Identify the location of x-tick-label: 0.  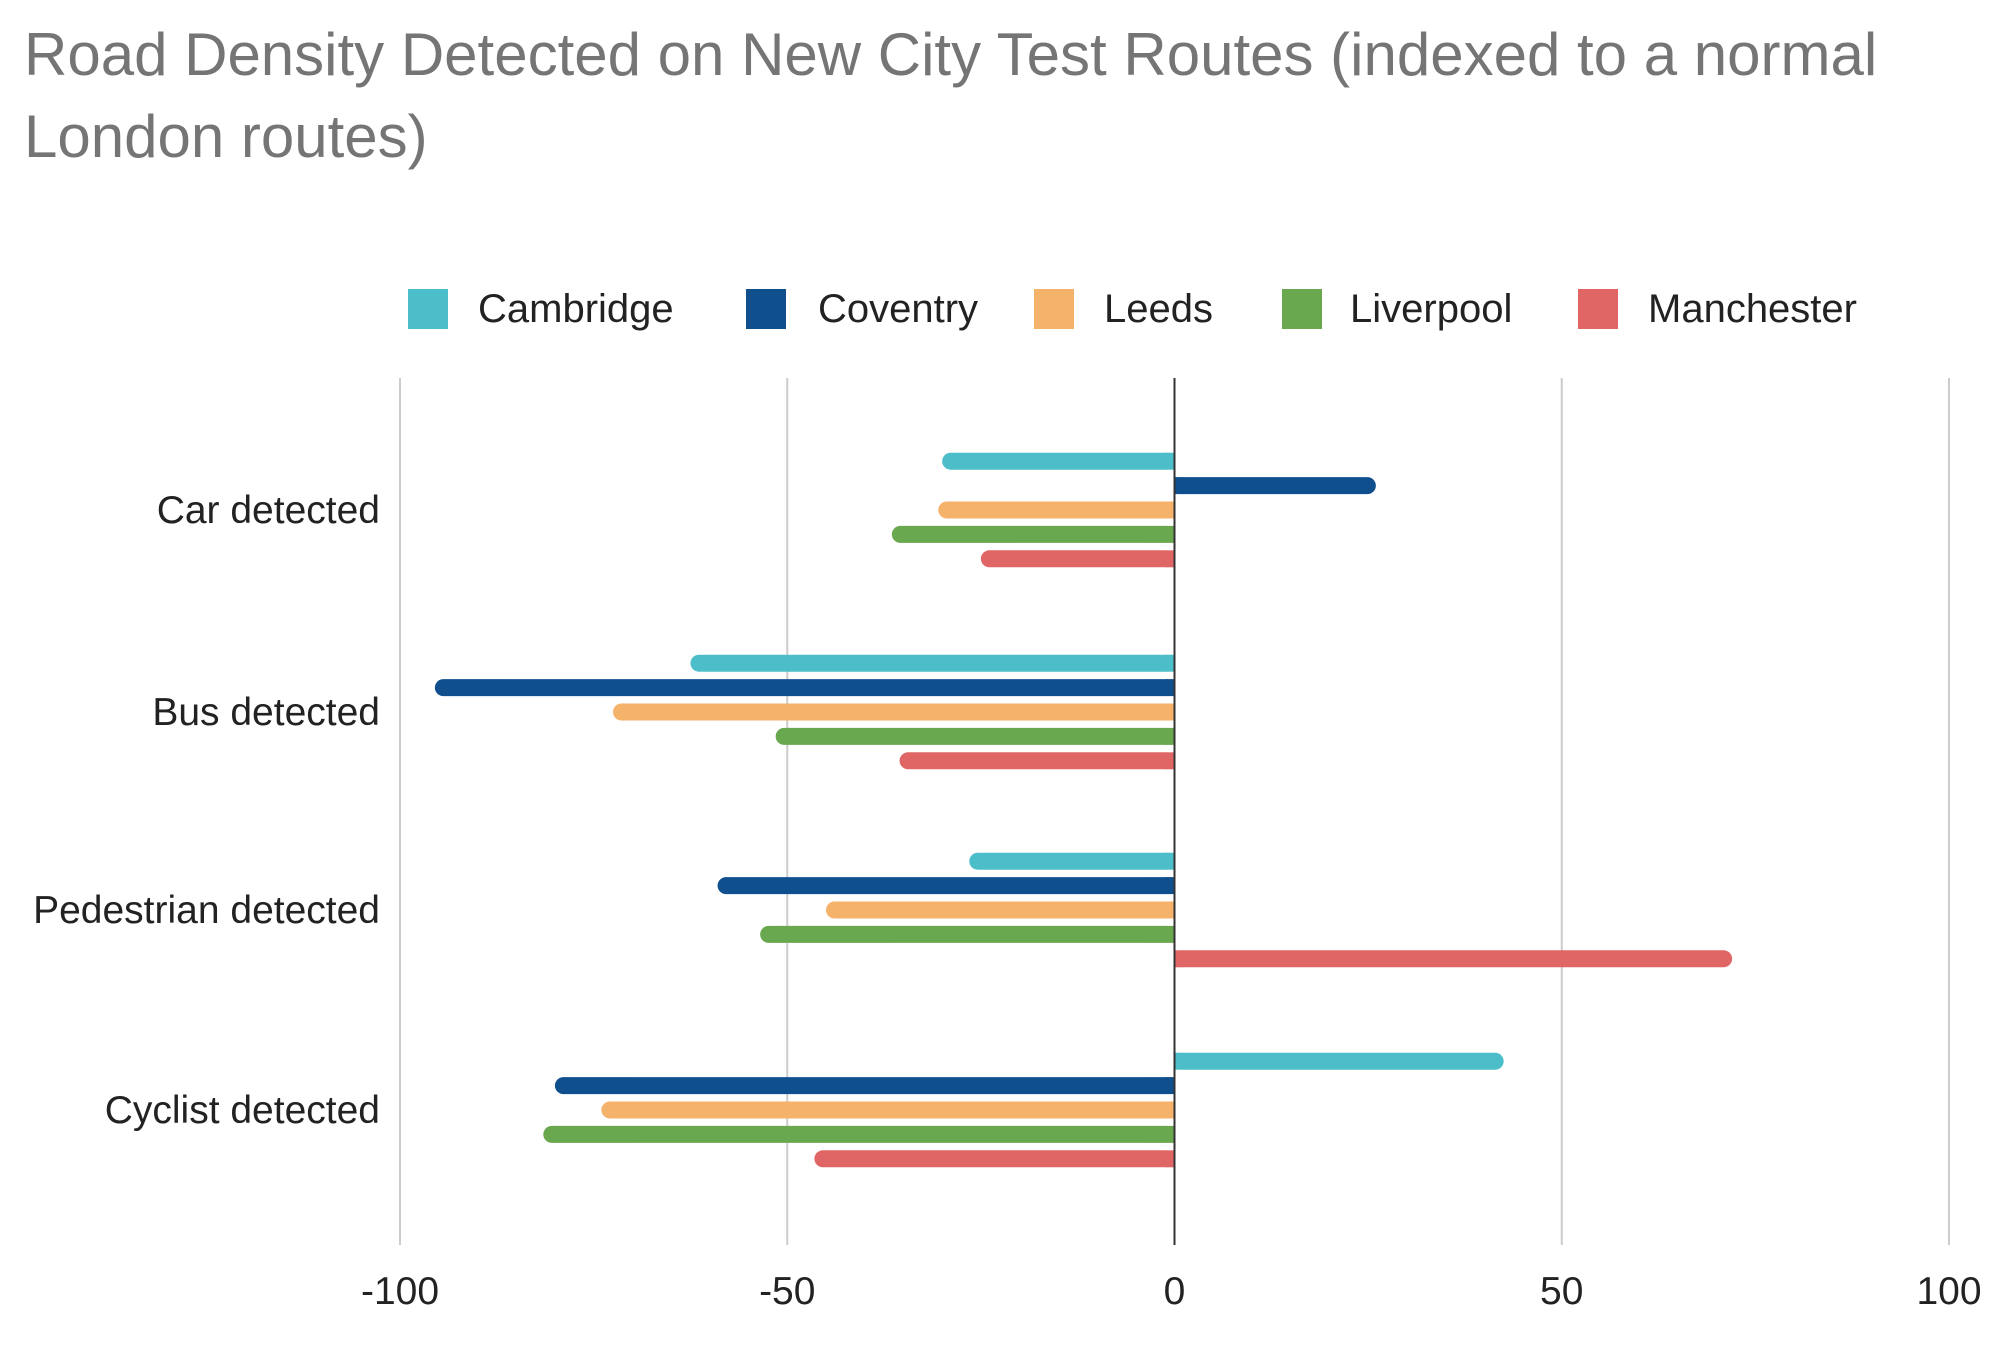
(1175, 1291).